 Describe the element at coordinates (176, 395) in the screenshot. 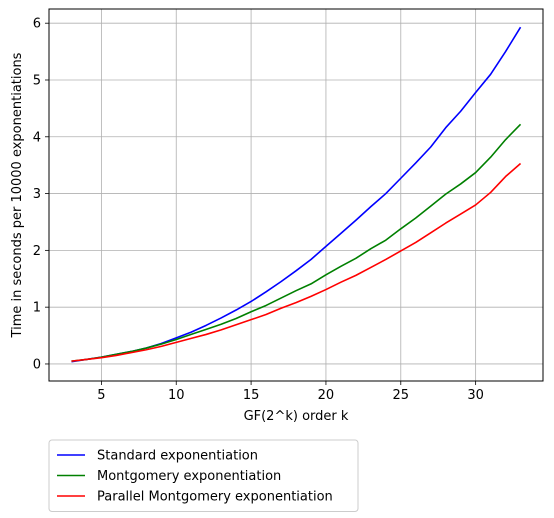

I see `x-tick-label: 10` at that location.